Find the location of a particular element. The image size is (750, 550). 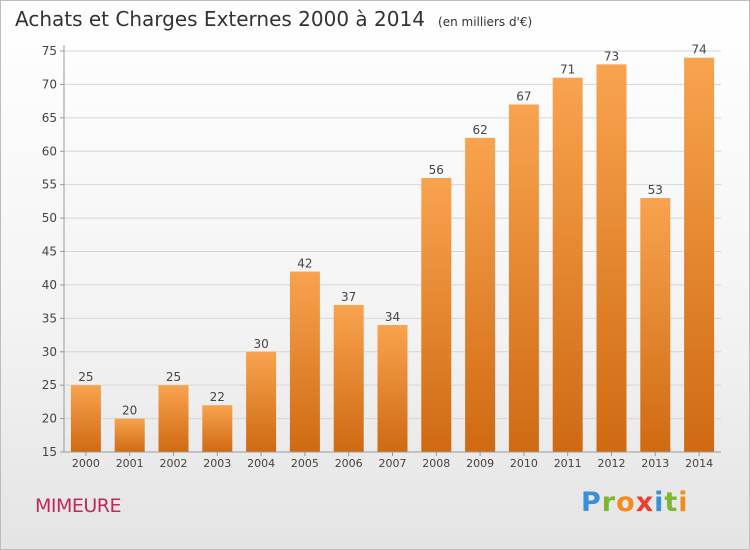

data-label-2009: 62 is located at coordinates (479, 130).